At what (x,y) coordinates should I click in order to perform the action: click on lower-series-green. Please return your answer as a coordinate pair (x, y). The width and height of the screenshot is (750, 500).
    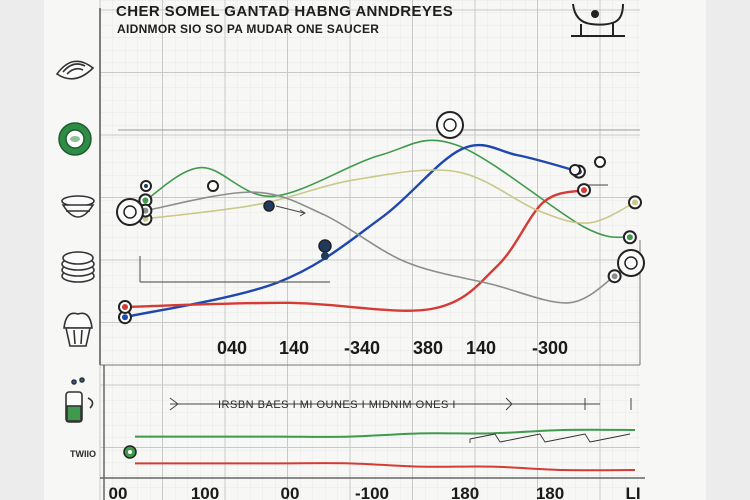
    Looking at the image, I should click on (385, 433).